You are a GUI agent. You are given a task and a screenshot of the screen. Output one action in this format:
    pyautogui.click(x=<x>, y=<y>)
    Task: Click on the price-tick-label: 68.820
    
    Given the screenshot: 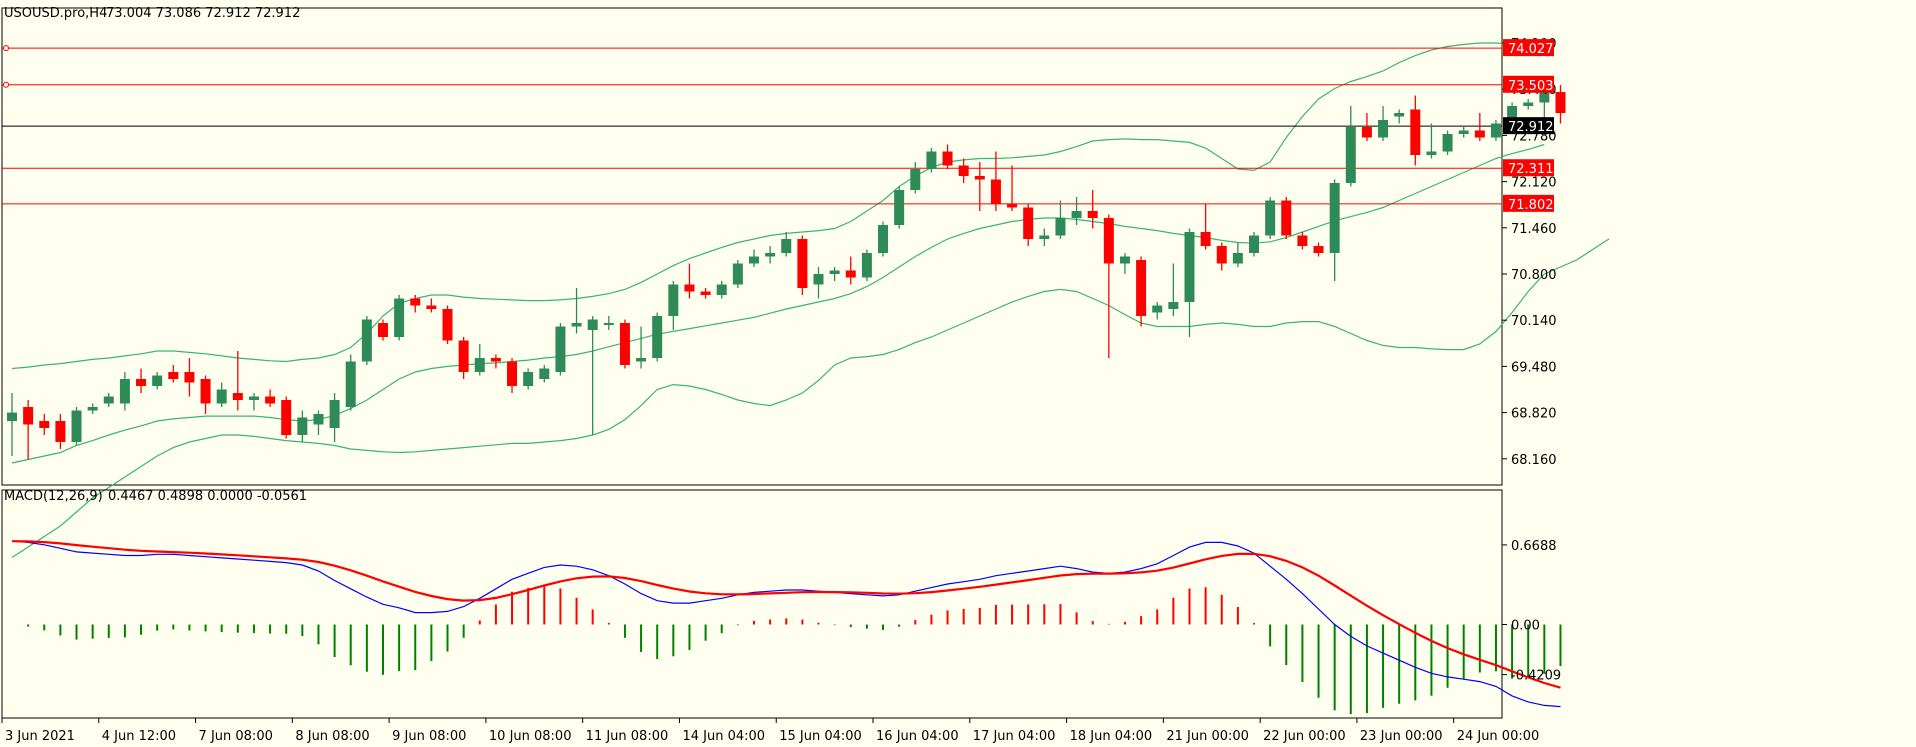 What is the action you would take?
    pyautogui.click(x=1534, y=414)
    